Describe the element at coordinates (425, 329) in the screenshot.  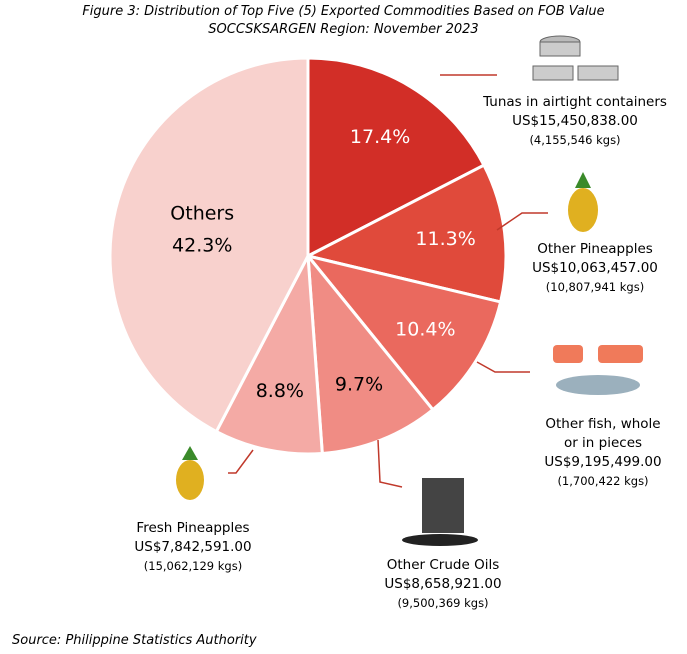
I see `slice-value-label: 10.4%` at that location.